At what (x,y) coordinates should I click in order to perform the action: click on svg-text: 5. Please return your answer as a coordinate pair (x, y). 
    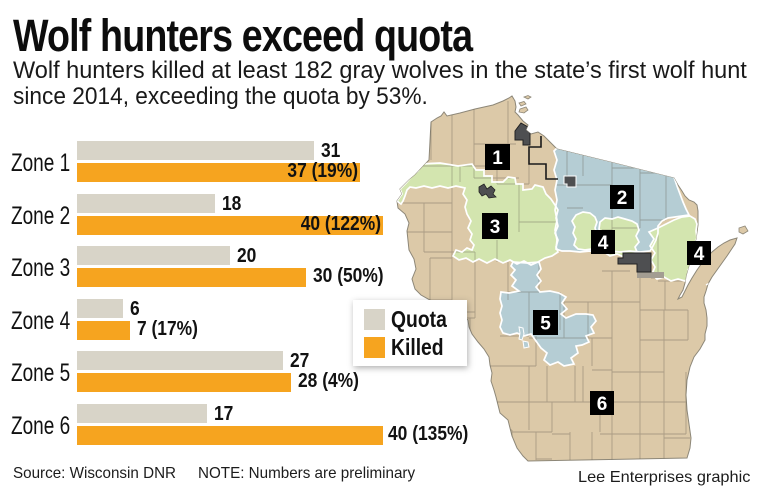
    Looking at the image, I should click on (545, 324).